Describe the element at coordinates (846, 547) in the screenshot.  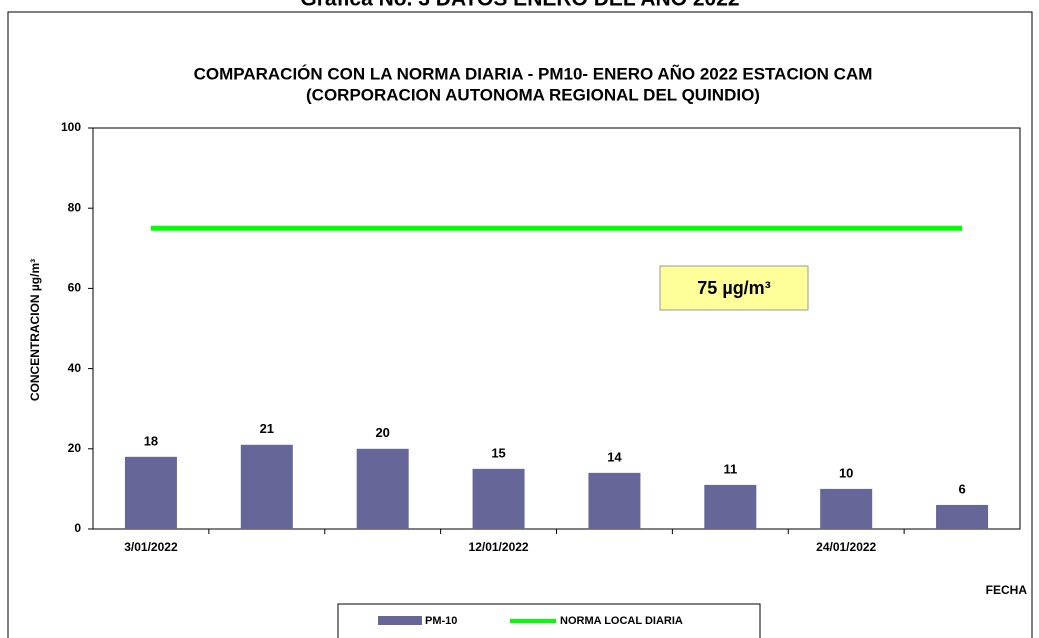
I see `x-tick-label: 24/01/2022` at that location.